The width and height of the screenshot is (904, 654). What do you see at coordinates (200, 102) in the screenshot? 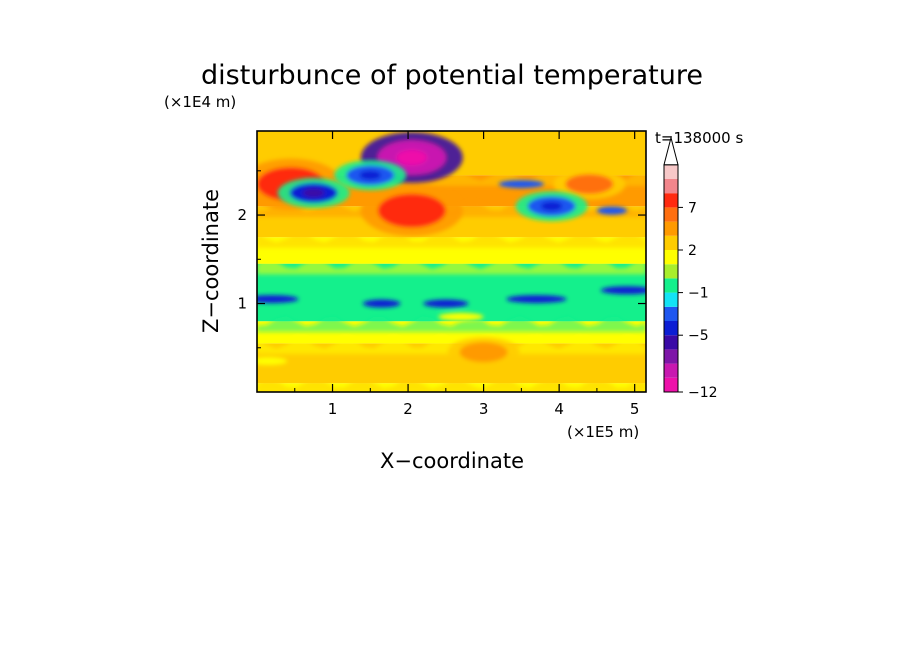
I see `y-unit-label: (×1E4 m)` at bounding box center [200, 102].